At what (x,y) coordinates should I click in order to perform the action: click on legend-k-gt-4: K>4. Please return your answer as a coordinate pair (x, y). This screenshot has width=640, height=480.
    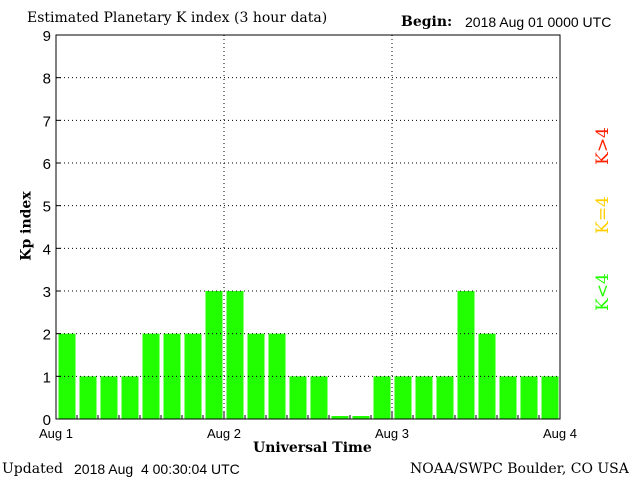
    Looking at the image, I should click on (602, 146).